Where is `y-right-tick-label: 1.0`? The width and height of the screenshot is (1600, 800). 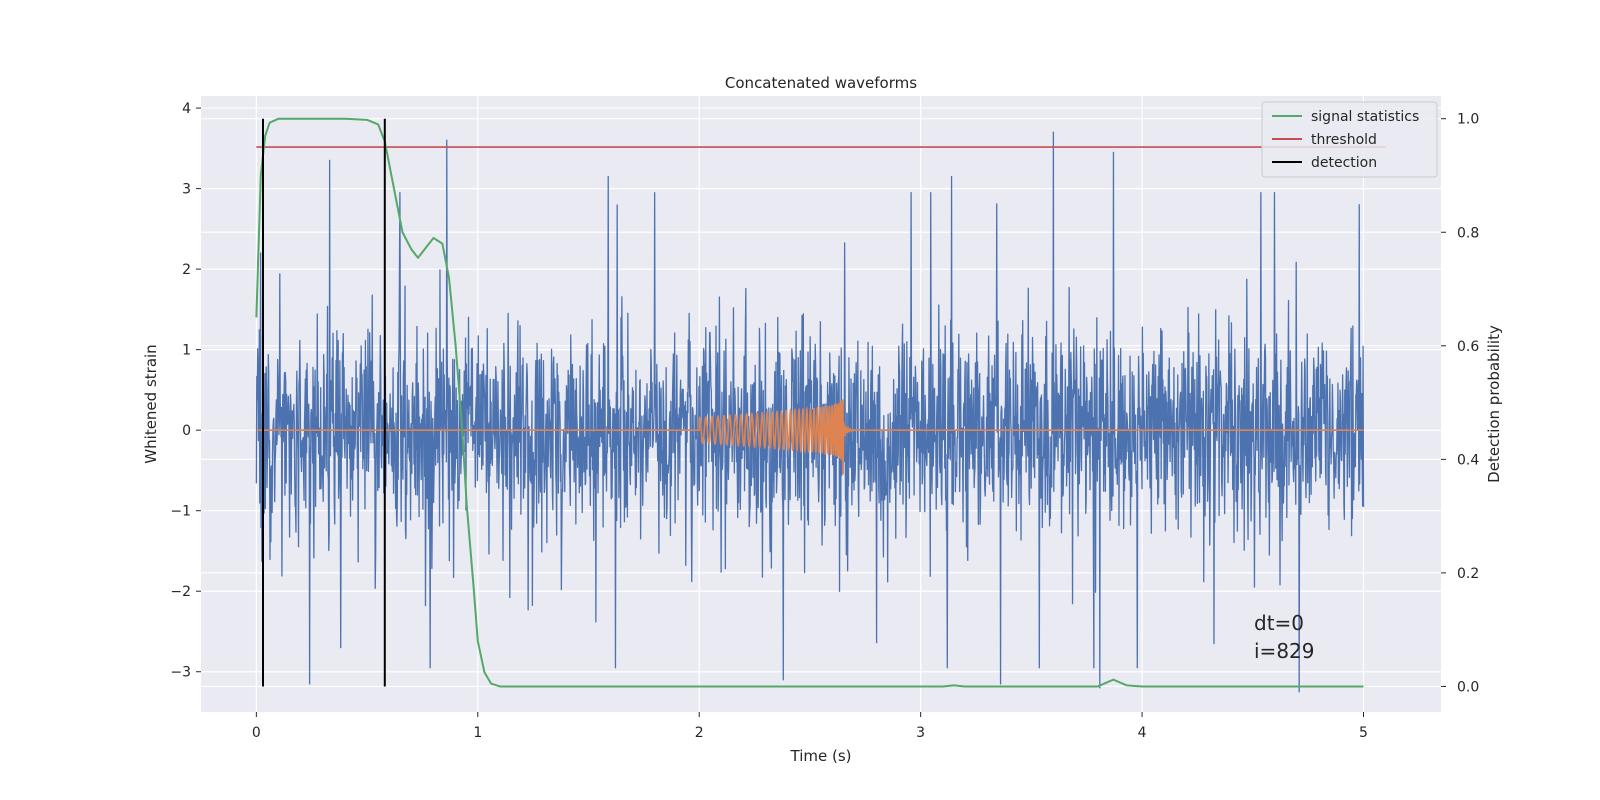
y-right-tick-label: 1.0 is located at coordinates (1468, 120).